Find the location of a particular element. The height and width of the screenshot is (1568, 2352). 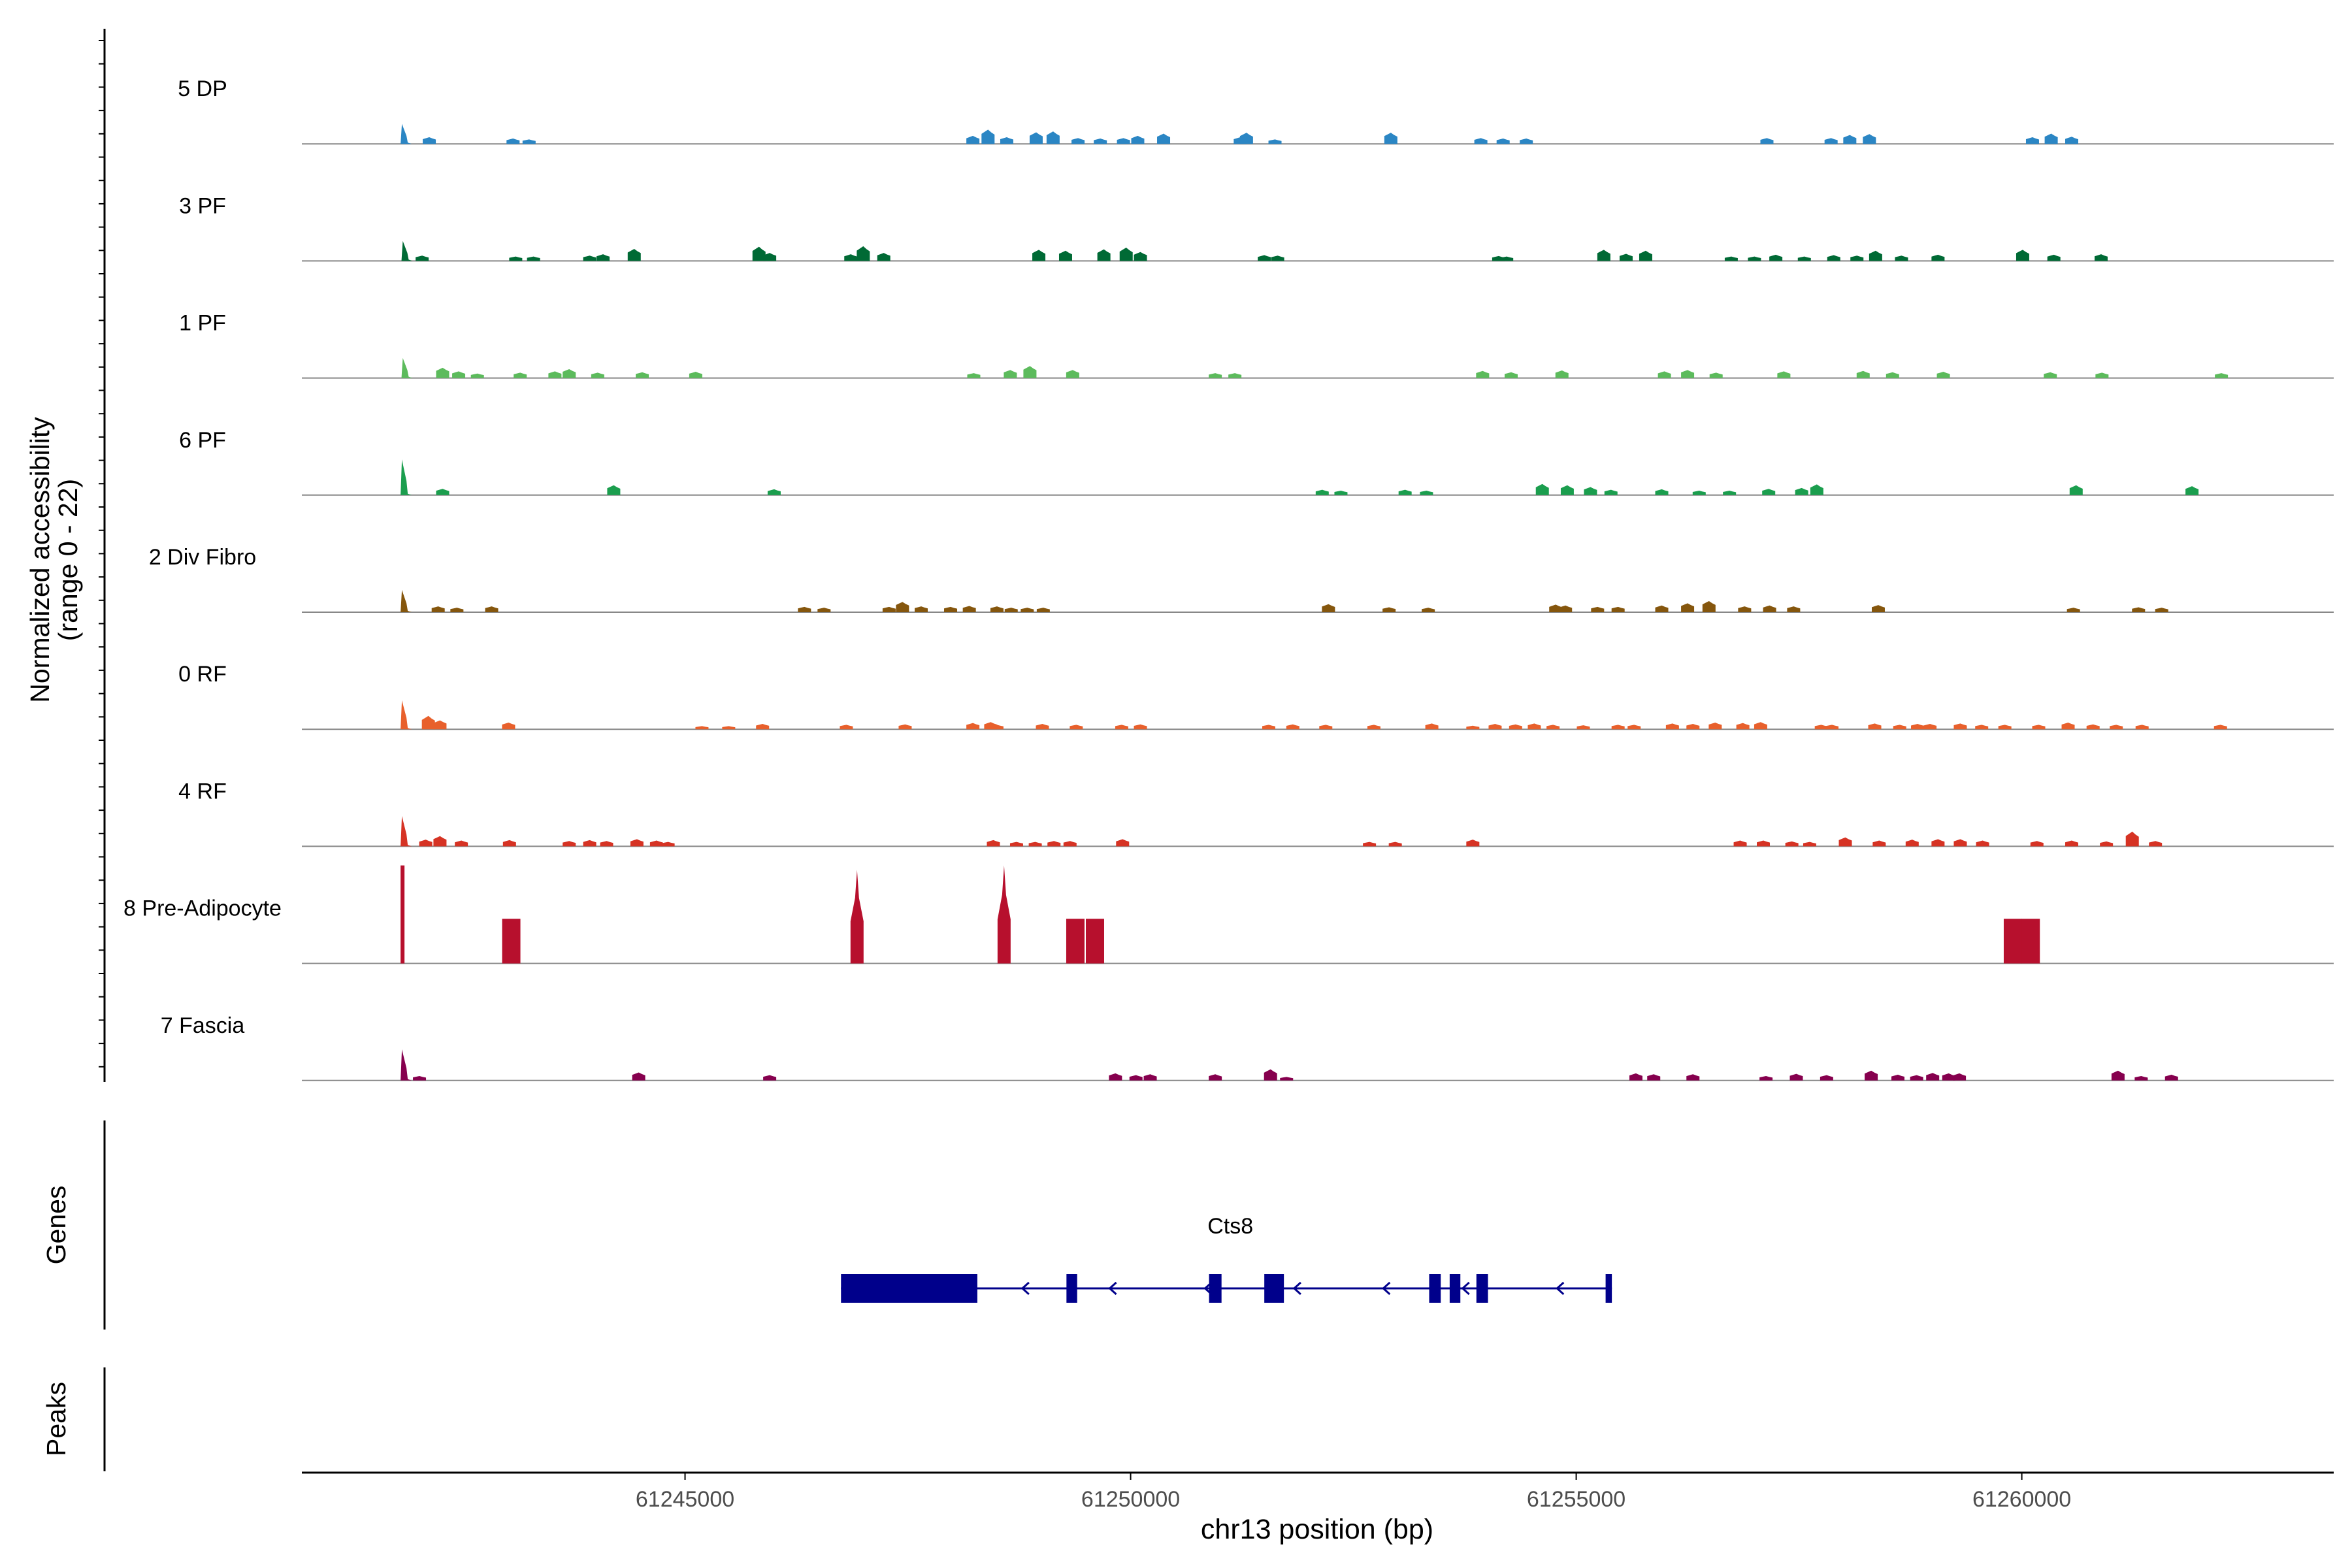

track-2-div-fibro: 2 Div Fibro is located at coordinates (1241, 579).